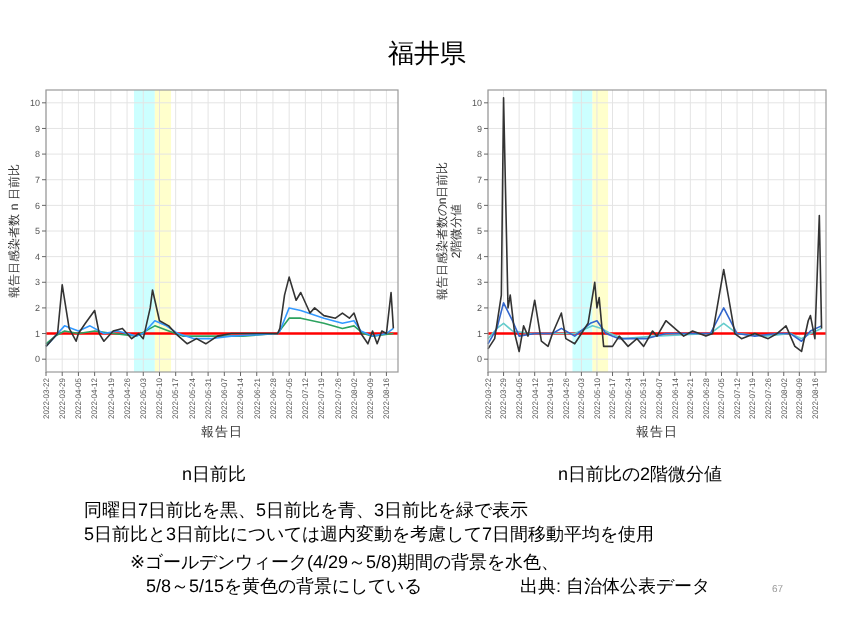 The width and height of the screenshot is (854, 640). I want to click on text: n日前比, so click(214, 474).